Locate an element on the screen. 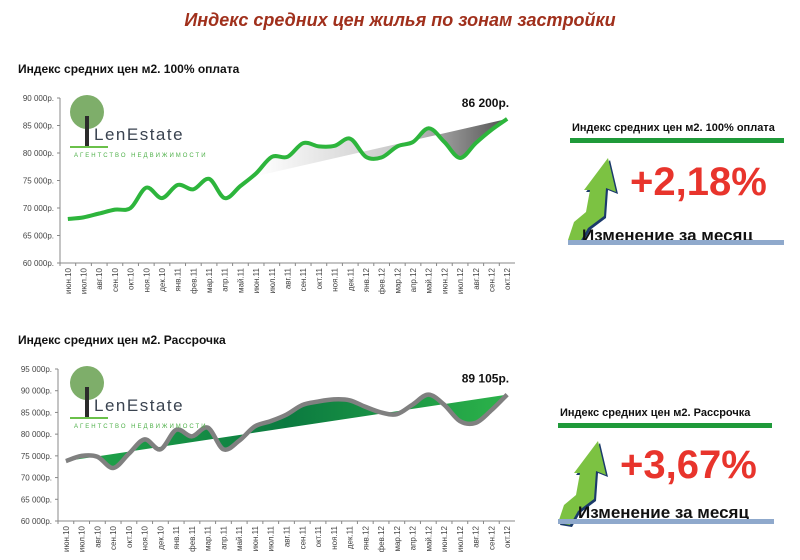  panel-title: Индекс средних цен м2. 100% оплата is located at coordinates (673, 128).